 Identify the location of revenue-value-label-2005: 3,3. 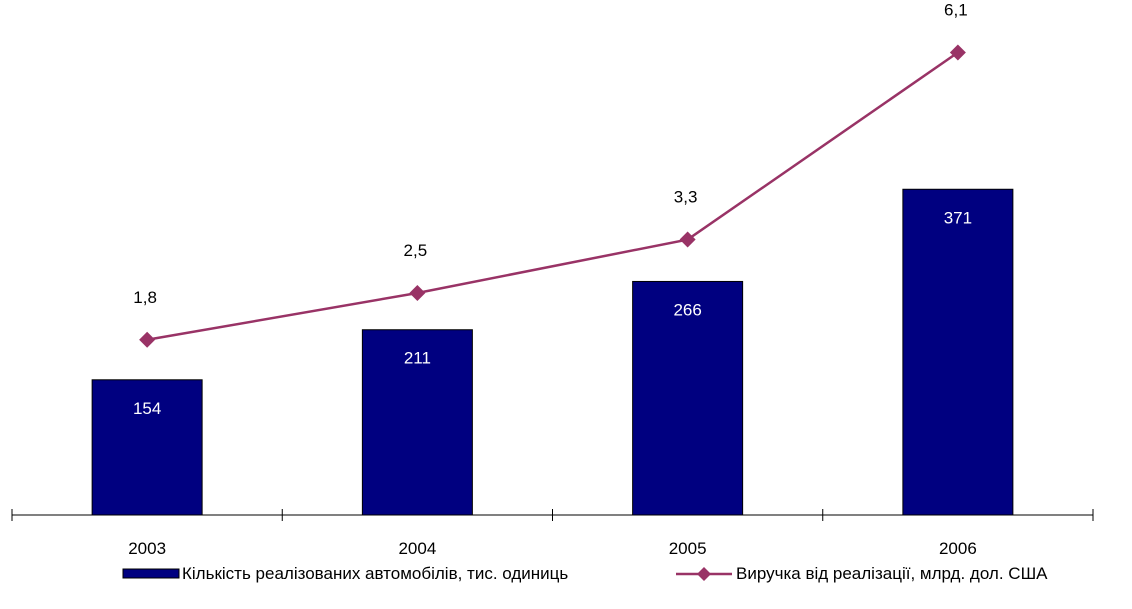
(686, 197).